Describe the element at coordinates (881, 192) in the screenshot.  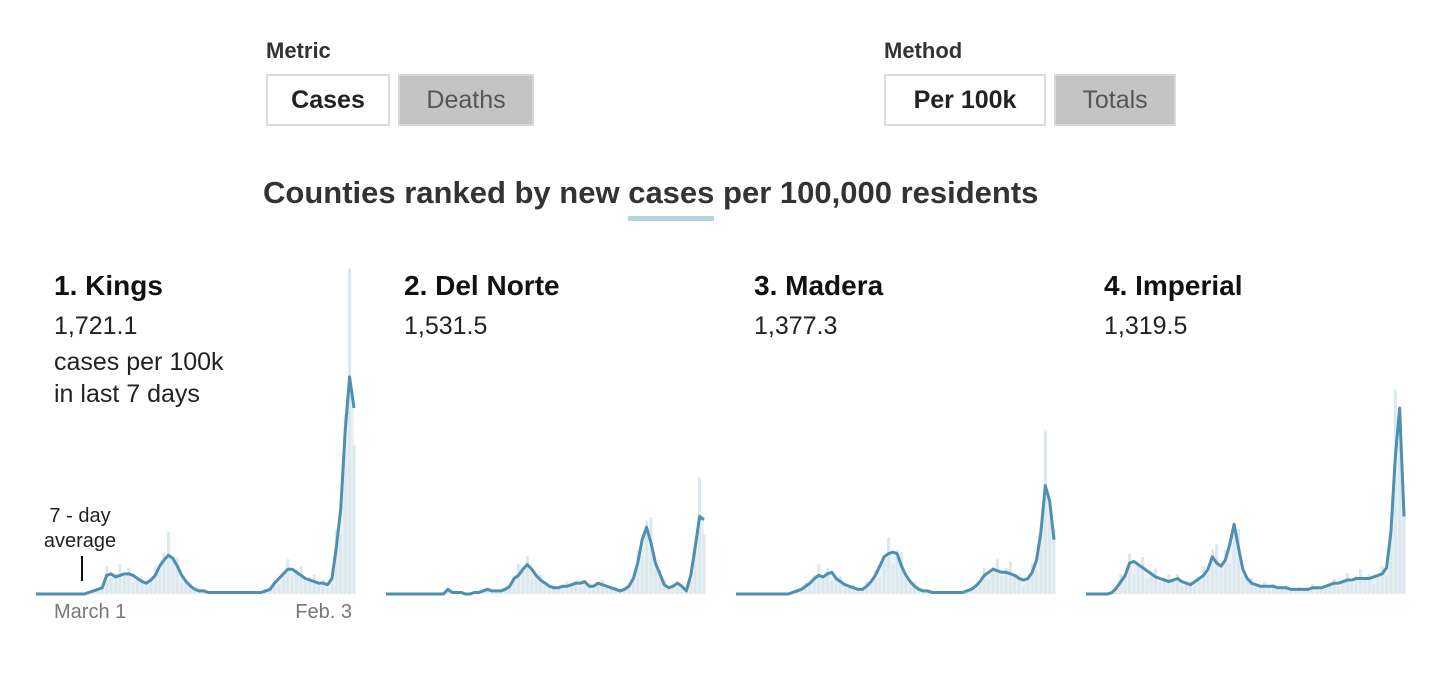
I see `headline-suffix: per 100,000 residents` at that location.